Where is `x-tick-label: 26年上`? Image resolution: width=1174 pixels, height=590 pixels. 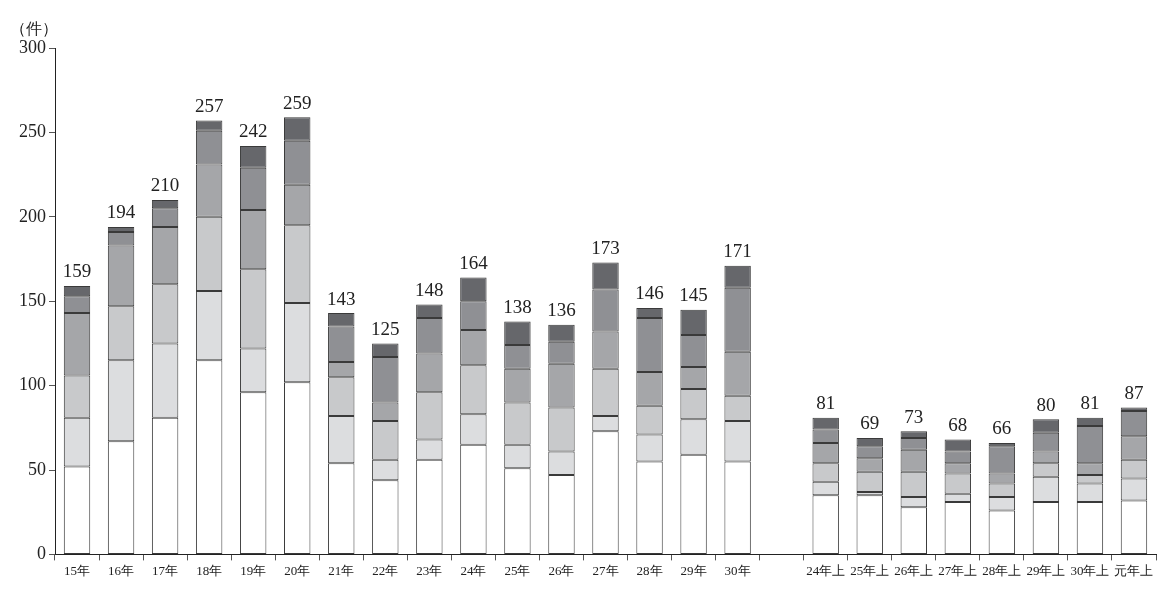 x-tick-label: 26年上 is located at coordinates (914, 570).